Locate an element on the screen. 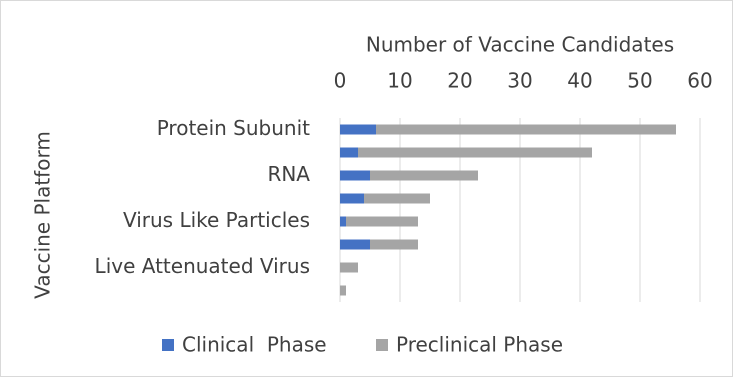  y-tick-label: Live Attenuated Virus is located at coordinates (202, 266).